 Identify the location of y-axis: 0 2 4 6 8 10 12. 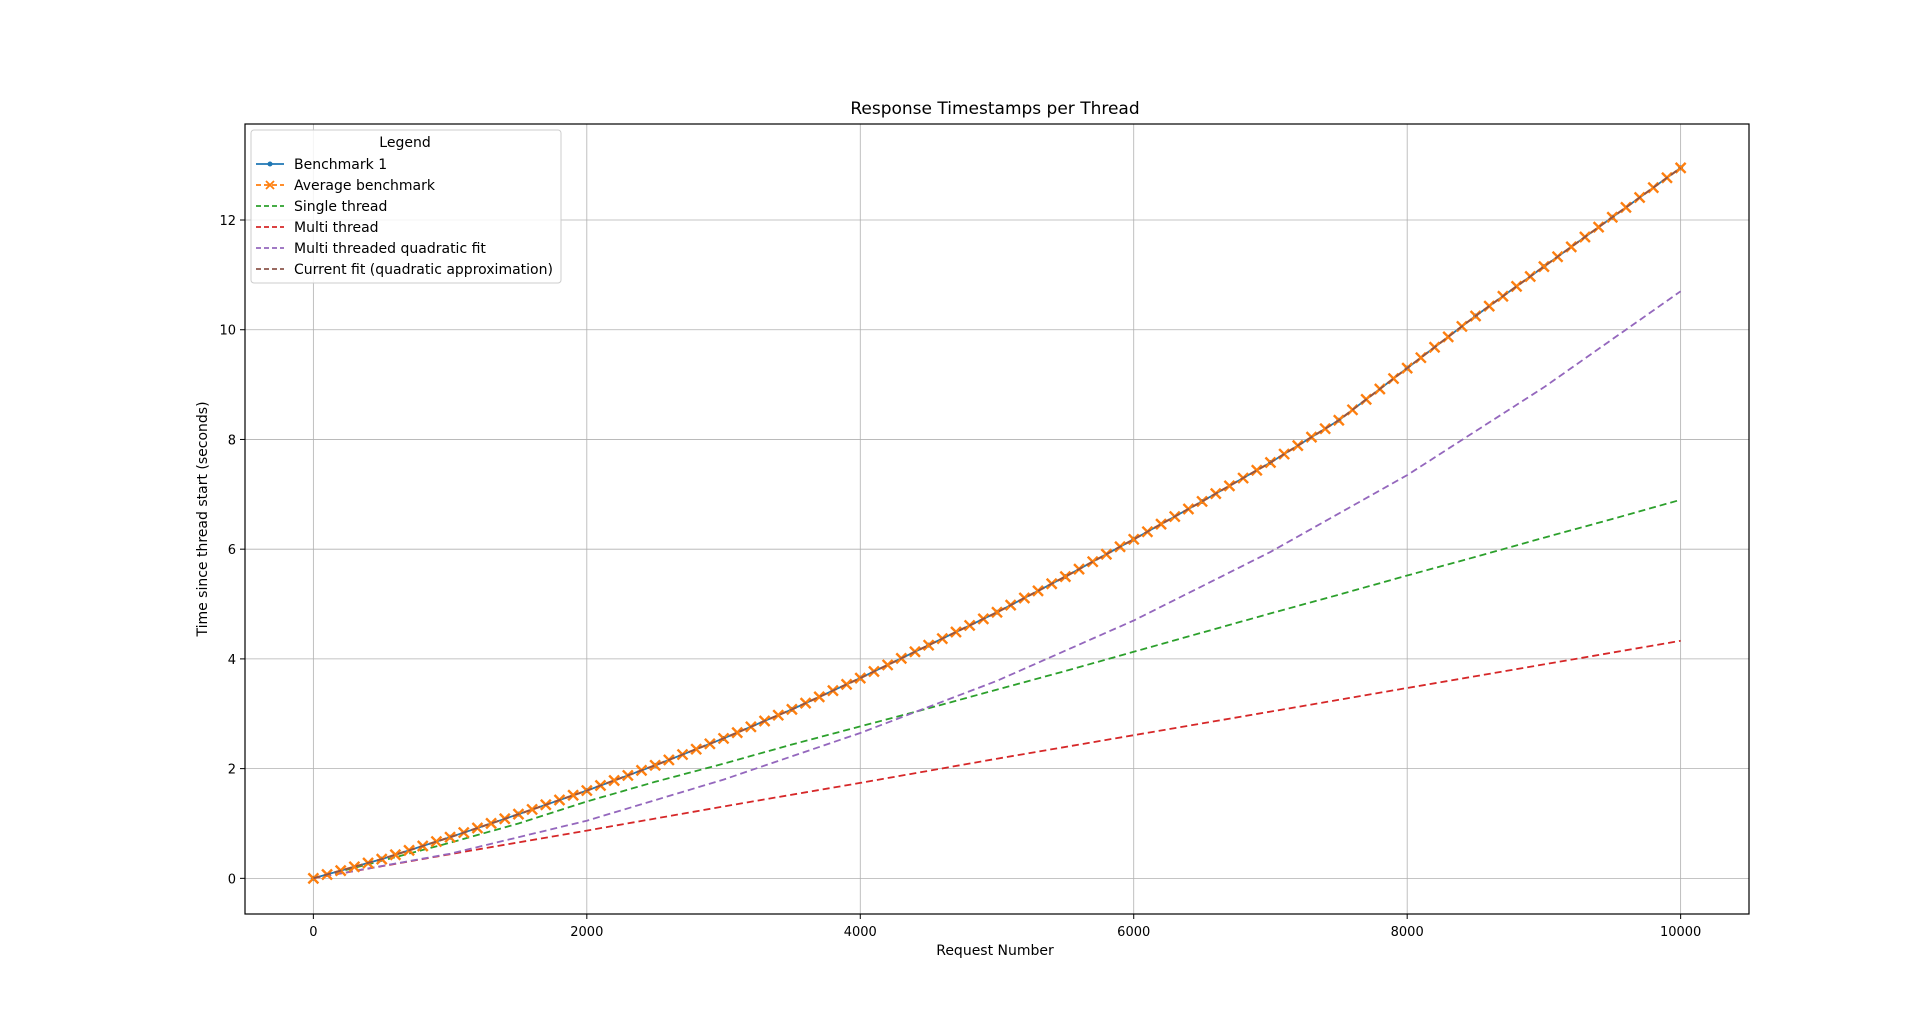
(232, 550).